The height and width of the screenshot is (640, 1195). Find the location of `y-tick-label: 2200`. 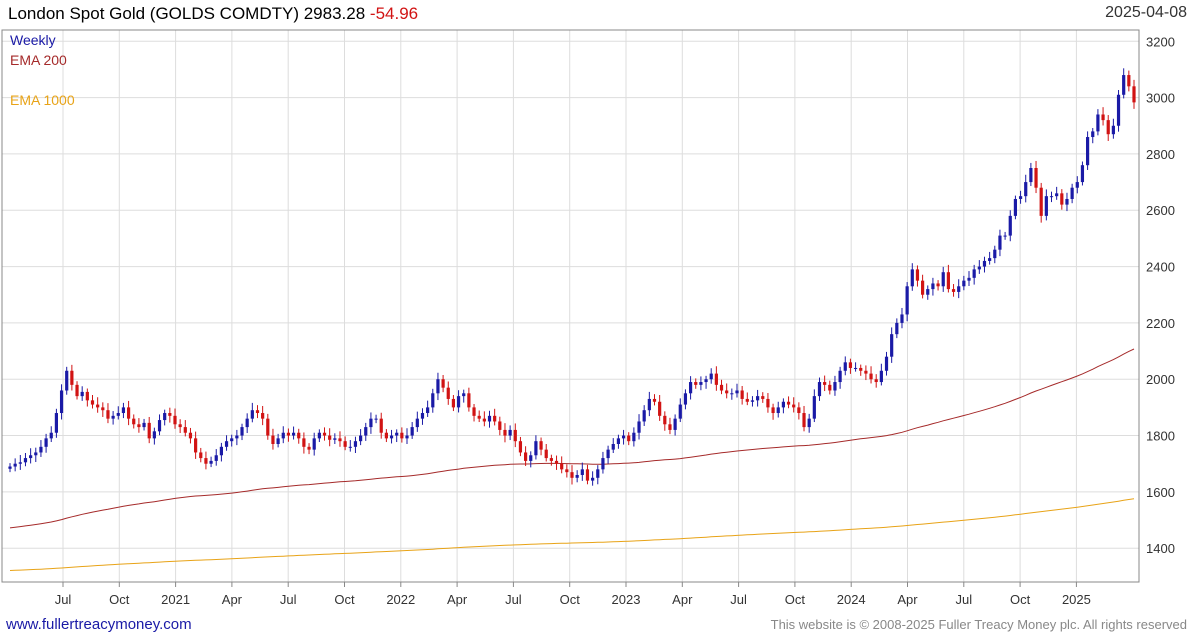

y-tick-label: 2200 is located at coordinates (1160, 323).